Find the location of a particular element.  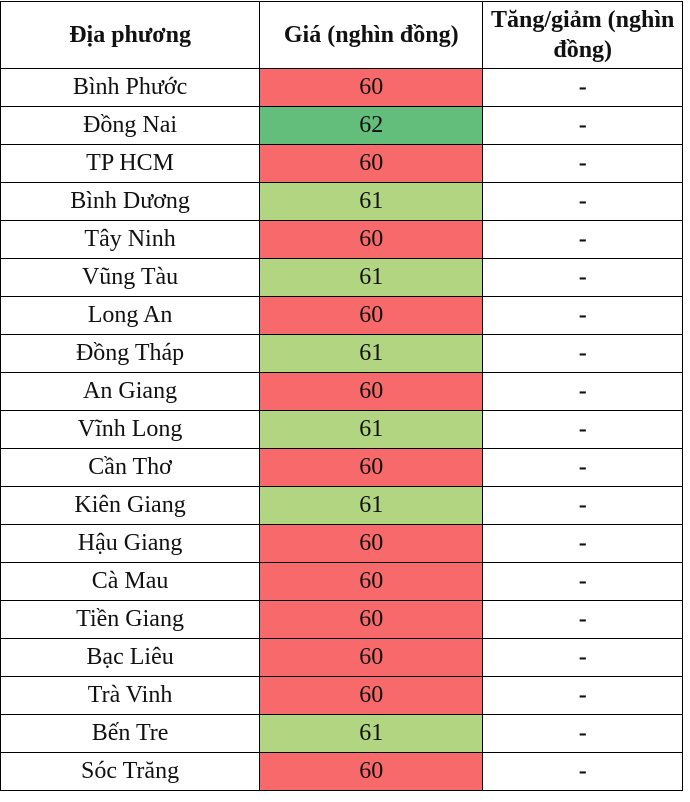

table-row: Hậu Giang 60- is located at coordinates (341, 543).